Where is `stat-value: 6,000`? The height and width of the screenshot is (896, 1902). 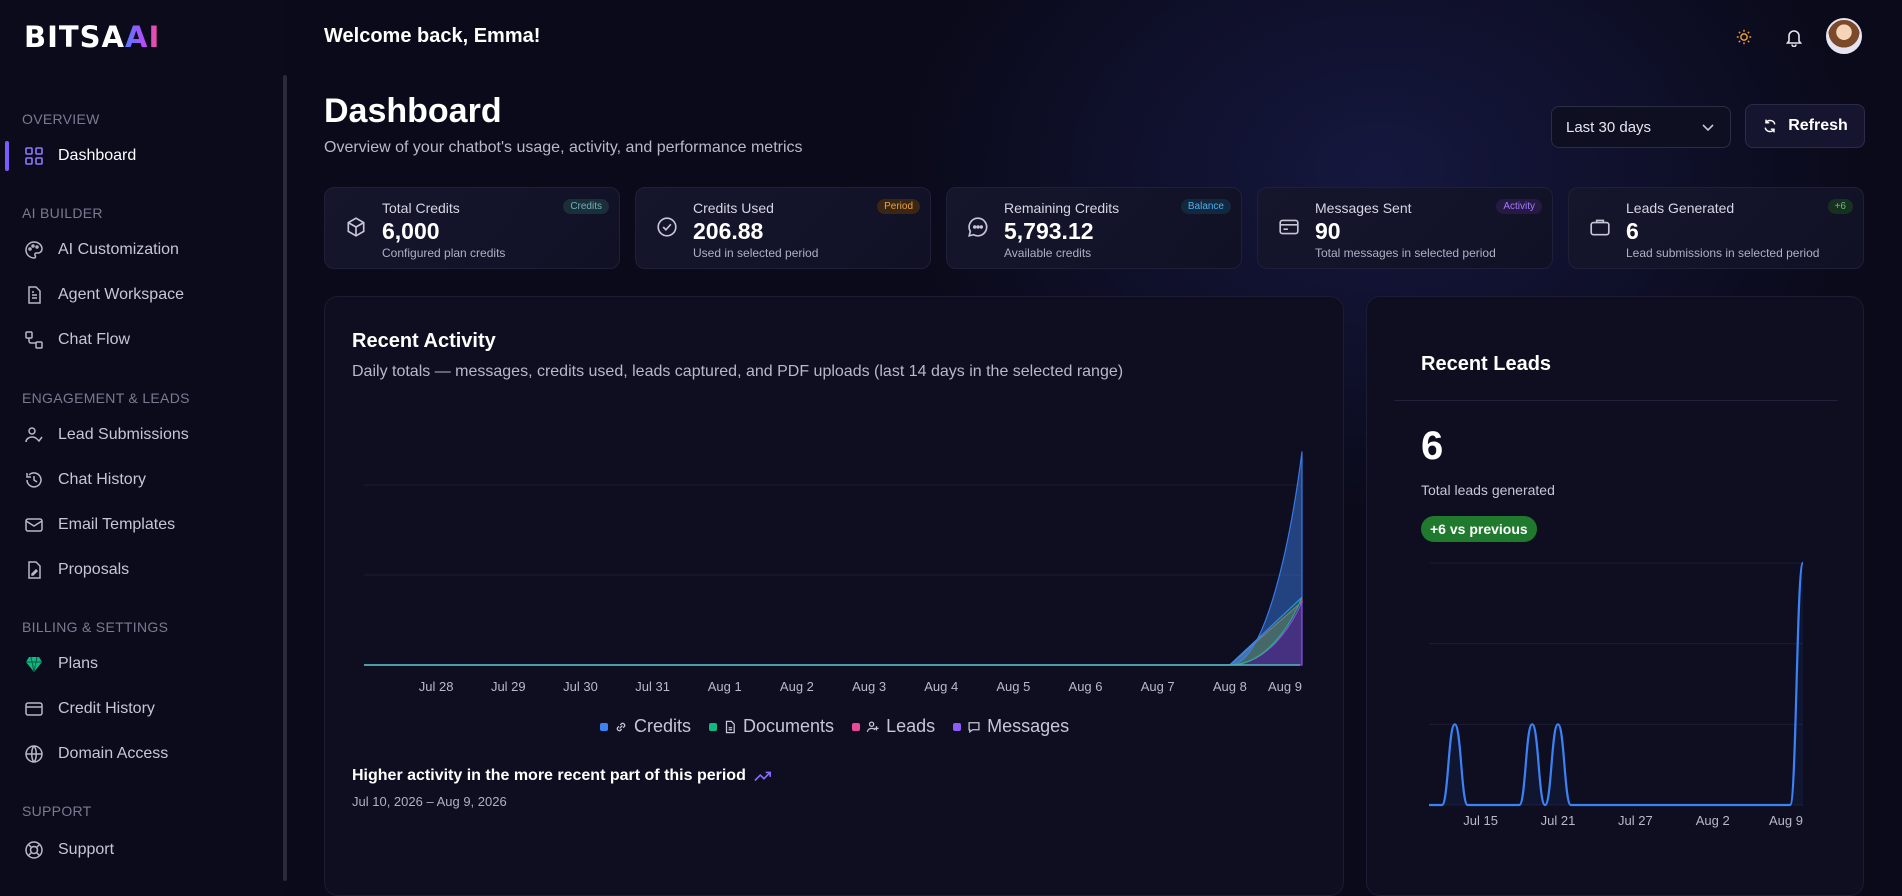
stat-value: 6,000 is located at coordinates (411, 231).